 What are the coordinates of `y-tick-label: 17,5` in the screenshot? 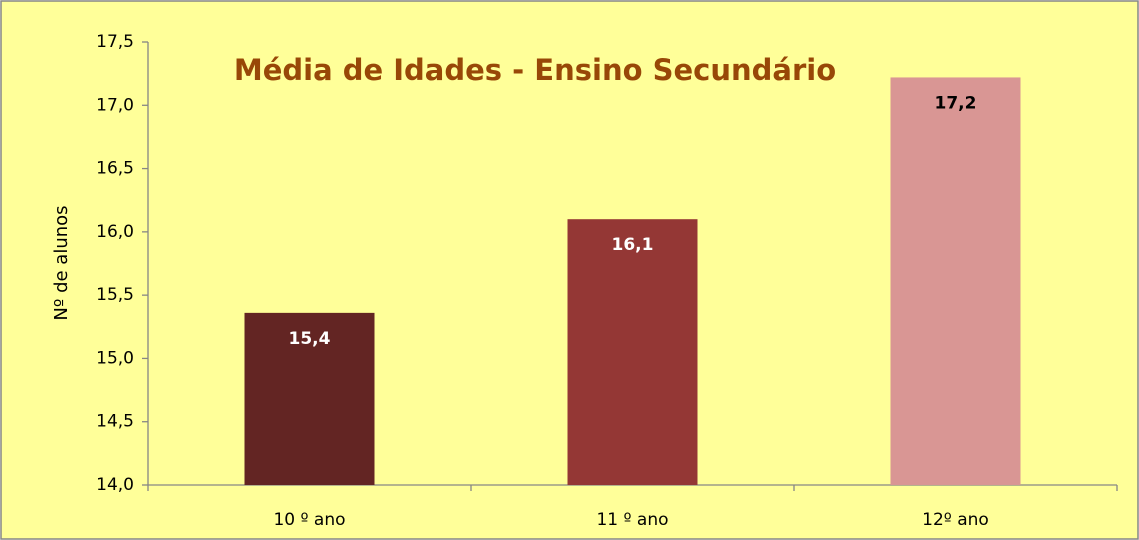 It's located at (115, 42).